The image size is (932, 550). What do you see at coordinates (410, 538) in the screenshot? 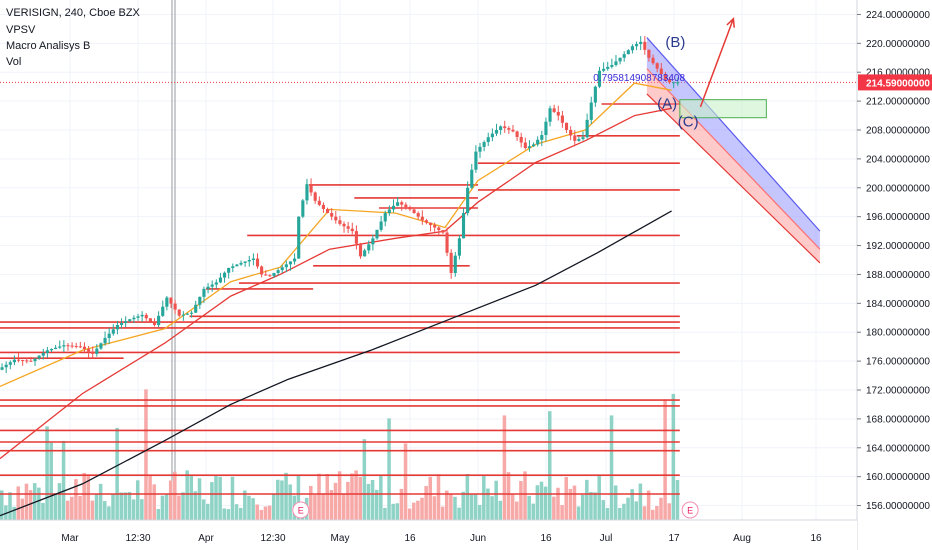
I see `x-tick-label-5: 16` at bounding box center [410, 538].